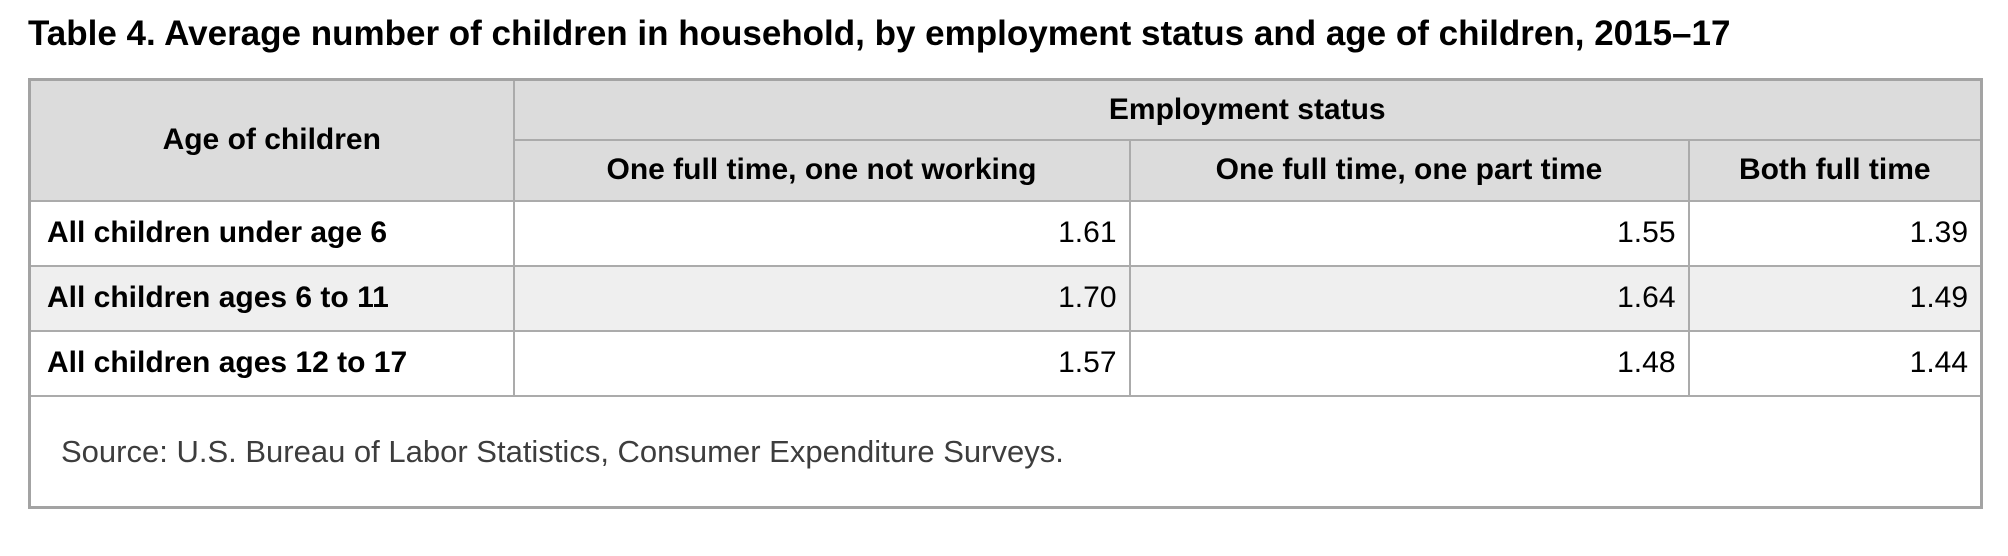 The image size is (2008, 556). What do you see at coordinates (821, 170) in the screenshot?
I see `col-header-one-full-time-one-not-working: One full time, one not working` at bounding box center [821, 170].